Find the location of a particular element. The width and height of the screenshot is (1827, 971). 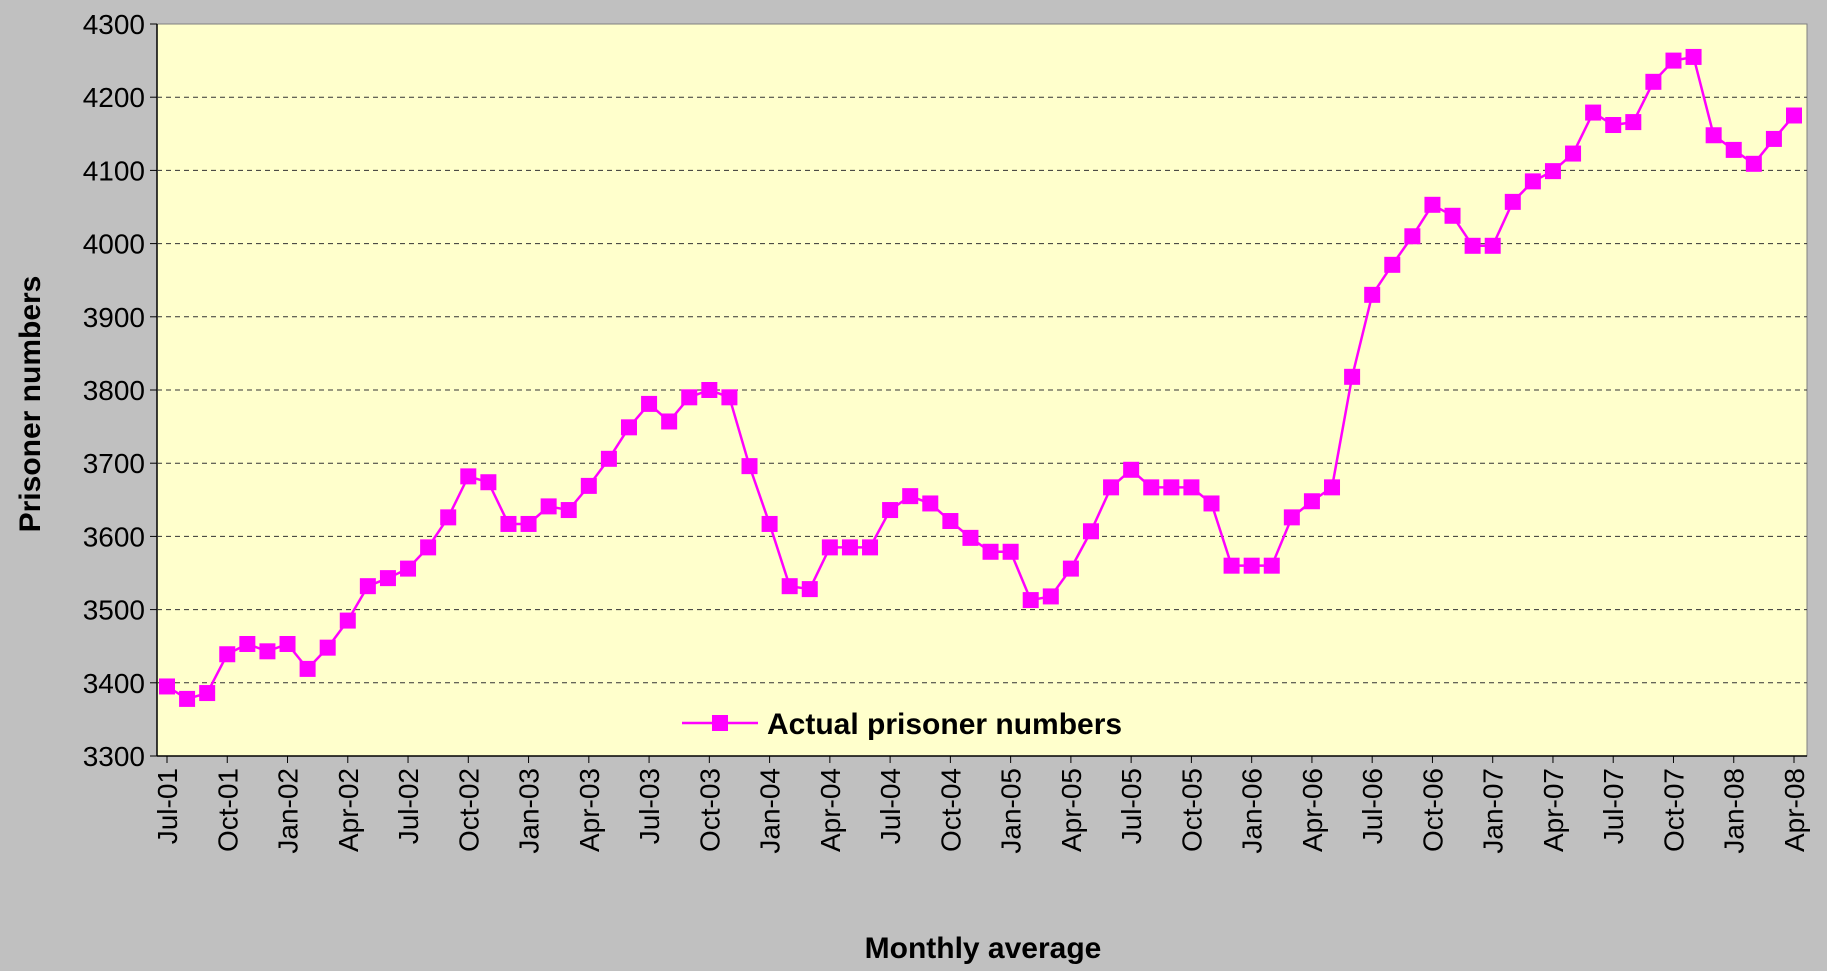

y-tick-label: 4000 is located at coordinates (114, 244).